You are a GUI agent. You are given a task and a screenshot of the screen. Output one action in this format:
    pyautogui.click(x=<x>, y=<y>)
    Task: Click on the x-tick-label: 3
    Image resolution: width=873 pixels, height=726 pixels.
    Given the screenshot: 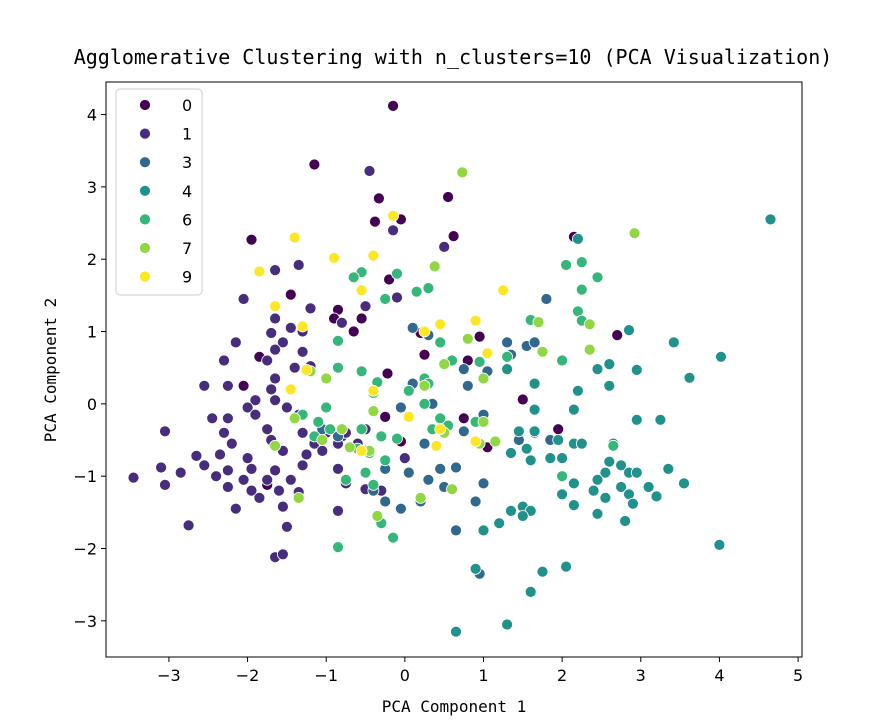 What is the action you would take?
    pyautogui.click(x=641, y=675)
    